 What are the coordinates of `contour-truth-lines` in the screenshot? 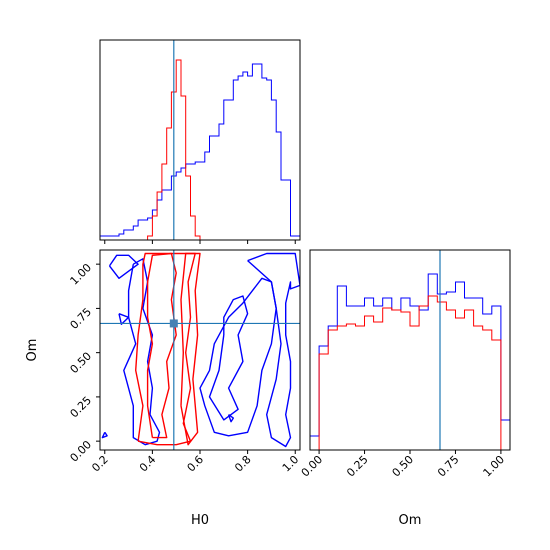 It's located at (200, 350).